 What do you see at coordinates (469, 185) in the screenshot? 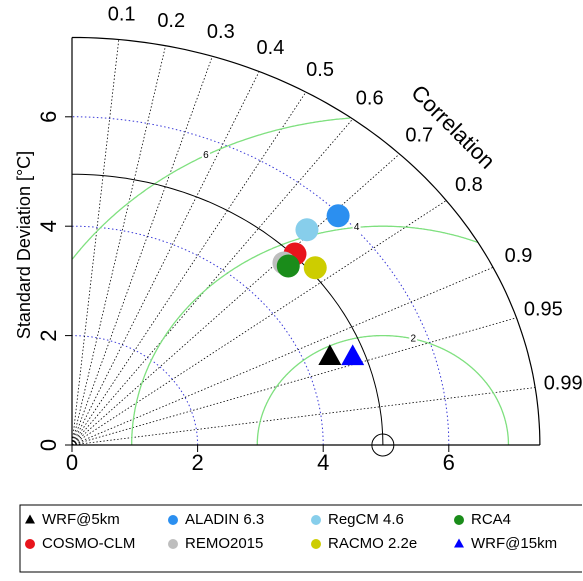
I see `correlation-tick-label: 0.8` at bounding box center [469, 185].